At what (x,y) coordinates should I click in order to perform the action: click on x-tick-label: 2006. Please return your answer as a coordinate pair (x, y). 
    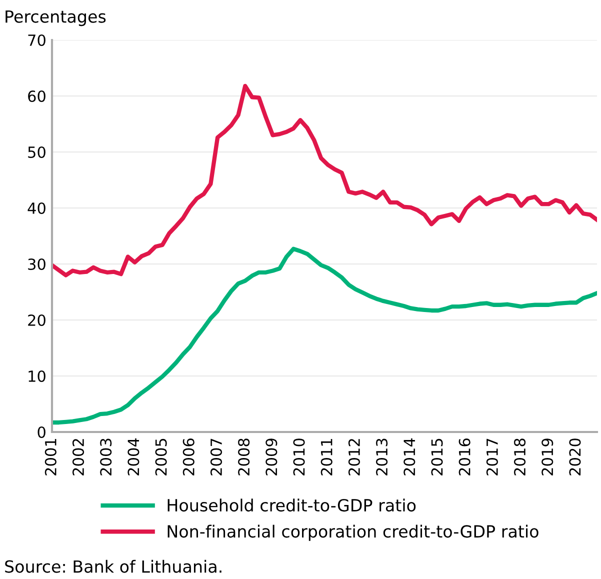
    Looking at the image, I should click on (188, 457).